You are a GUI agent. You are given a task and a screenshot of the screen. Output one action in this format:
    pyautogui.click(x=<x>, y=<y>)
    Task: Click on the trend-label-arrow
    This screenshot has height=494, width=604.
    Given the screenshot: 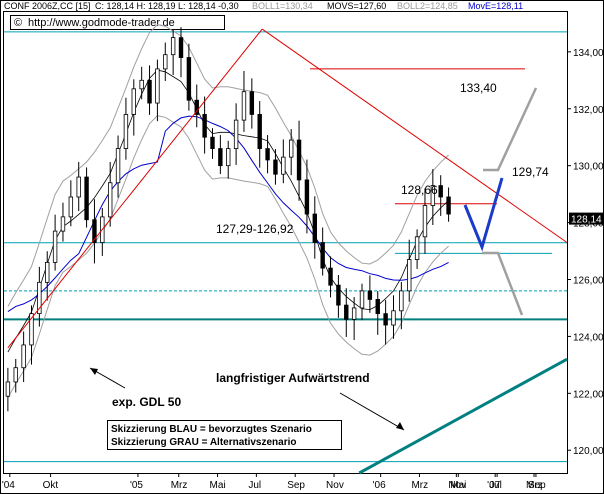 What is the action you would take?
    pyautogui.click(x=372, y=411)
    